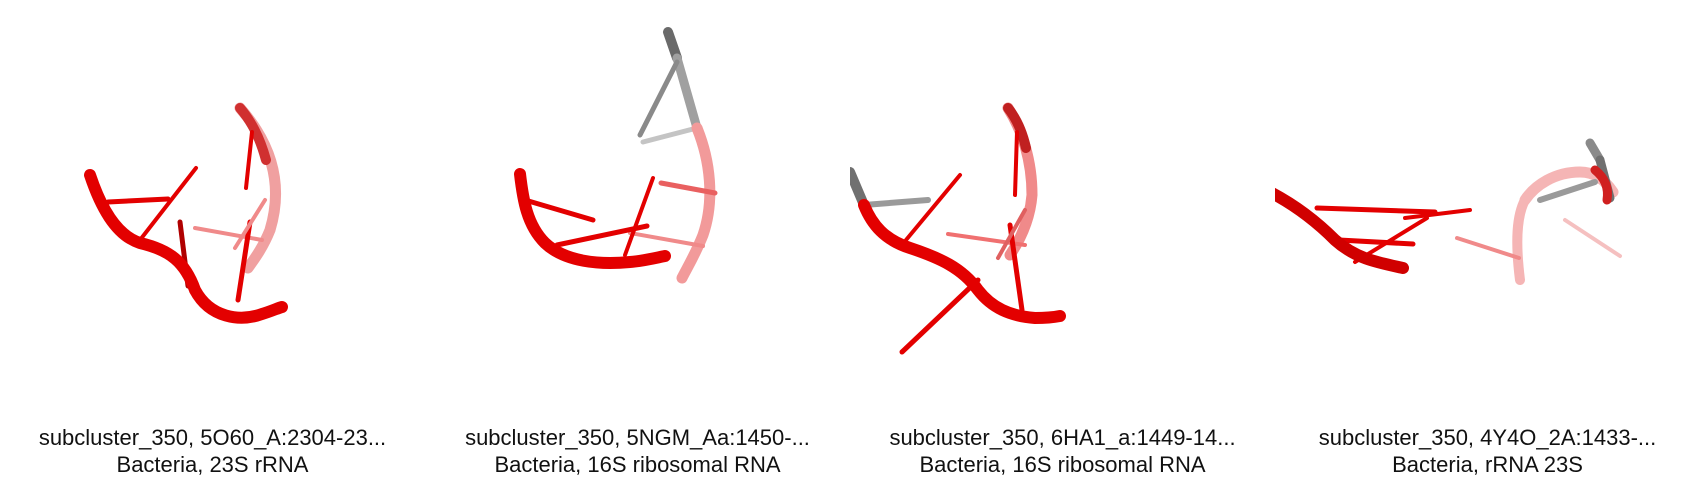 The height and width of the screenshot is (480, 1700). Describe the element at coordinates (696, 203) in the screenshot. I see `backbone-rear` at that location.